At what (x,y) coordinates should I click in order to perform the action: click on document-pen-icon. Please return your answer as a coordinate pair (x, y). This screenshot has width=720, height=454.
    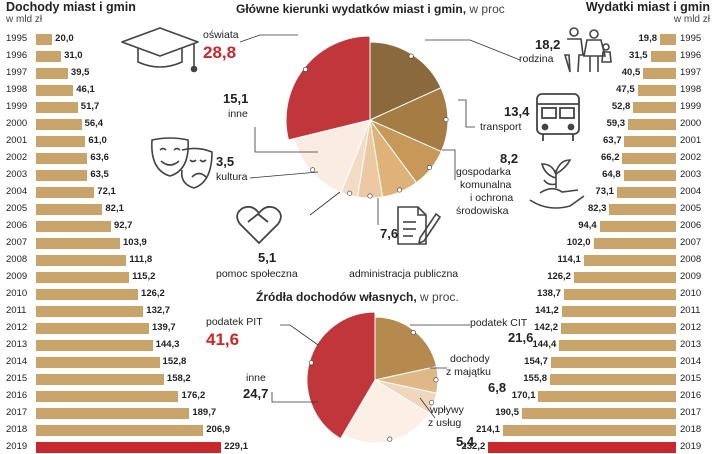
    Looking at the image, I should click on (419, 225).